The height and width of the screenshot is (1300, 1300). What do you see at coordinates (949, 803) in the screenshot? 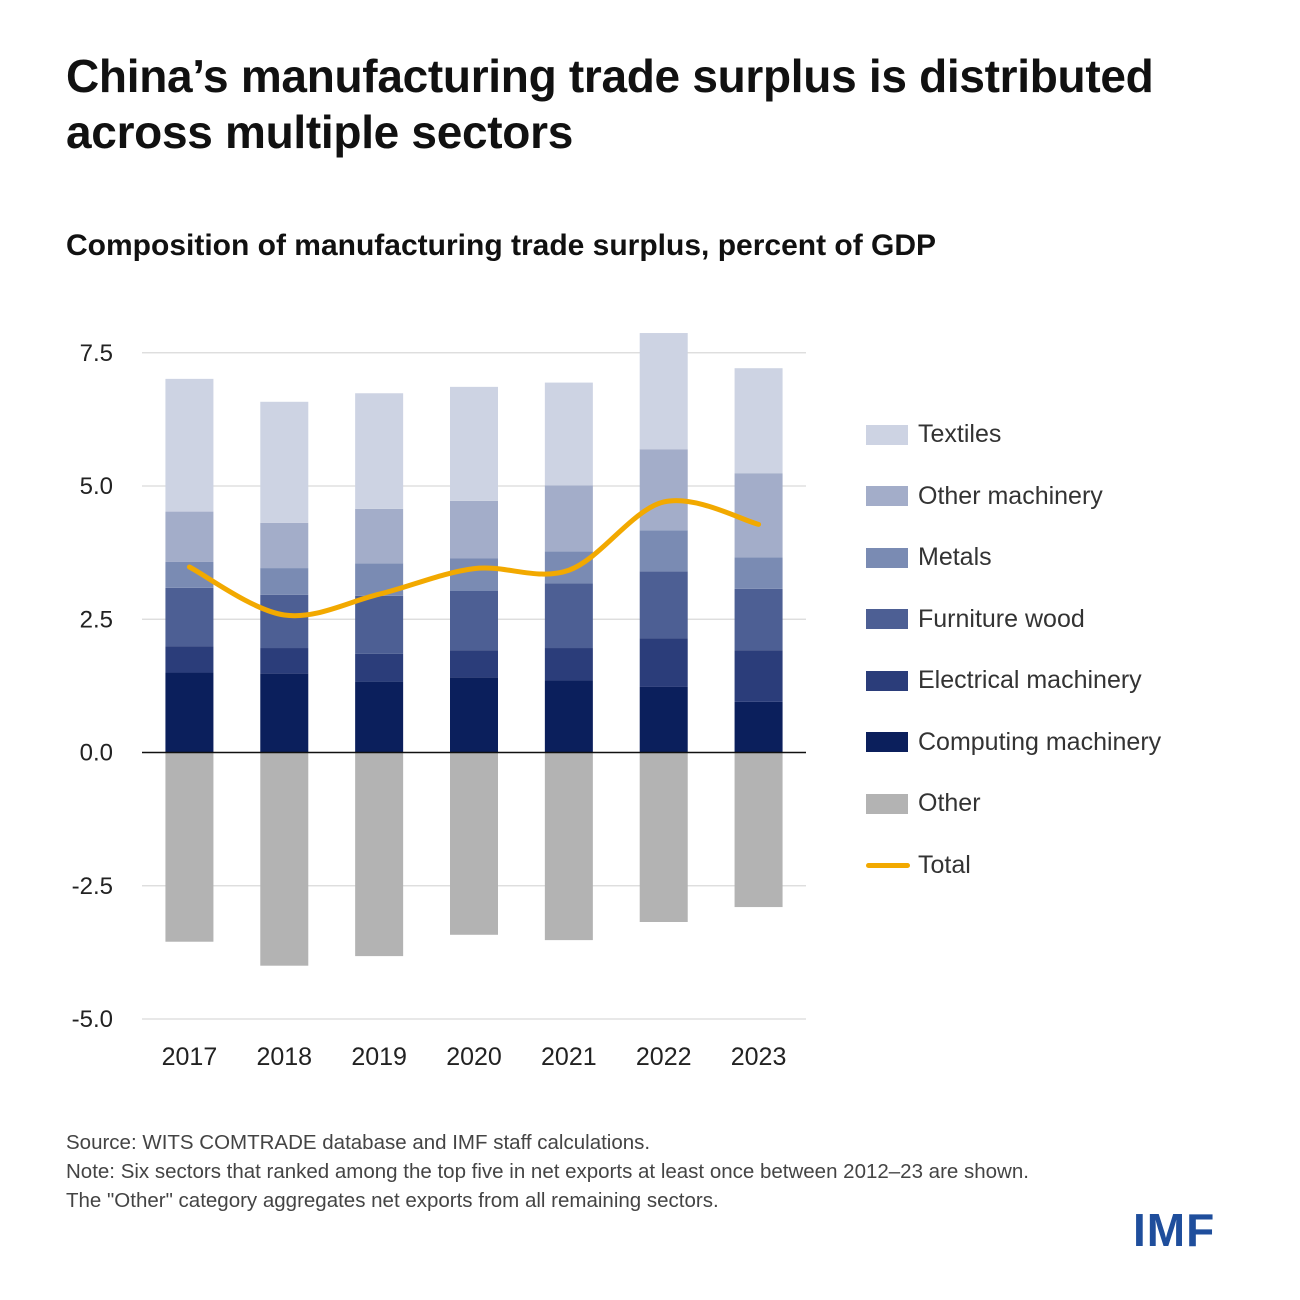
I see `legend-label: Other` at bounding box center [949, 803].